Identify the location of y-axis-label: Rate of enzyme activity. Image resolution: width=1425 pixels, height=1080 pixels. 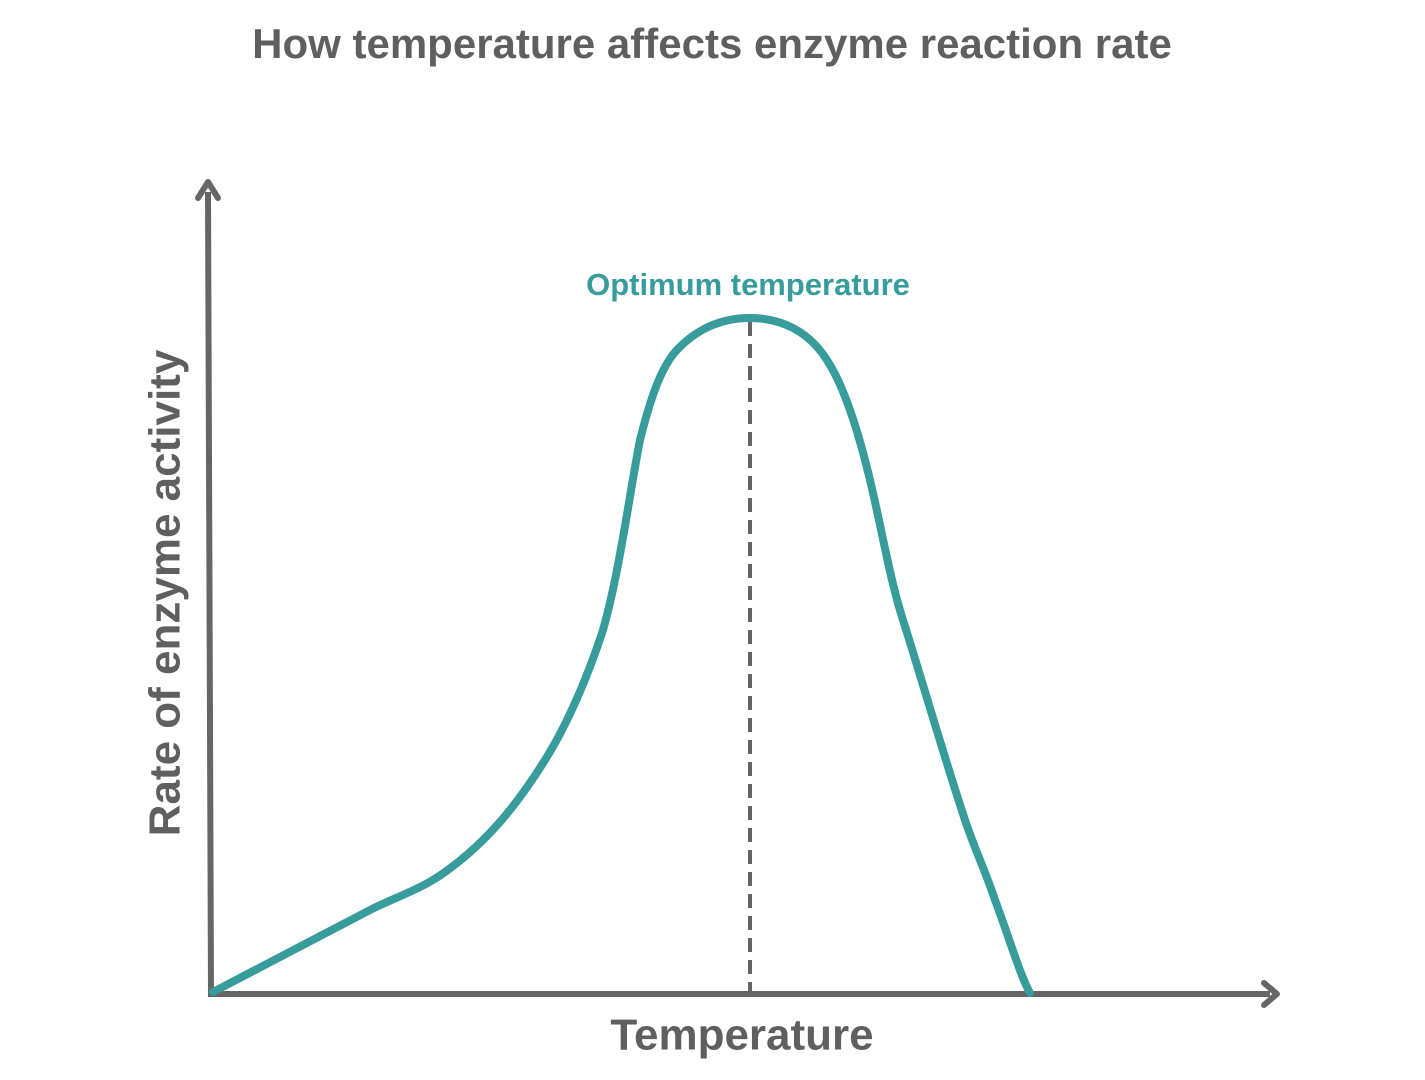
(165, 592).